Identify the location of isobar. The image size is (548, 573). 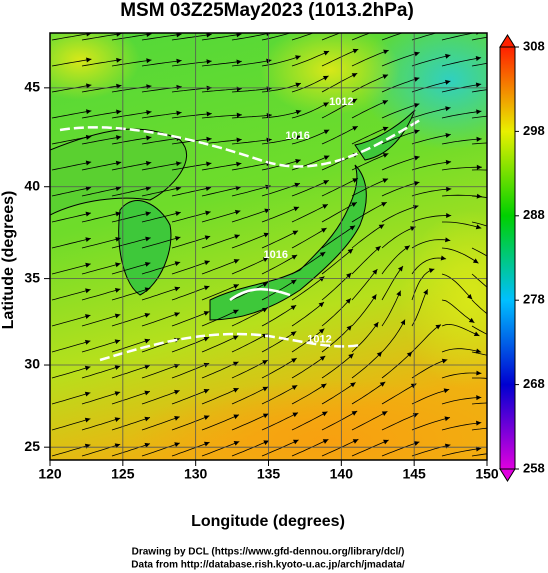
(240, 143).